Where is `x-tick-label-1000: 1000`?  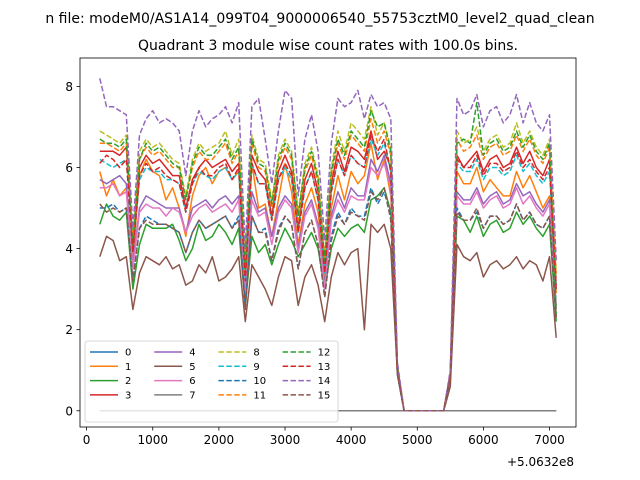 x-tick-label-1000: 1000 is located at coordinates (152, 440).